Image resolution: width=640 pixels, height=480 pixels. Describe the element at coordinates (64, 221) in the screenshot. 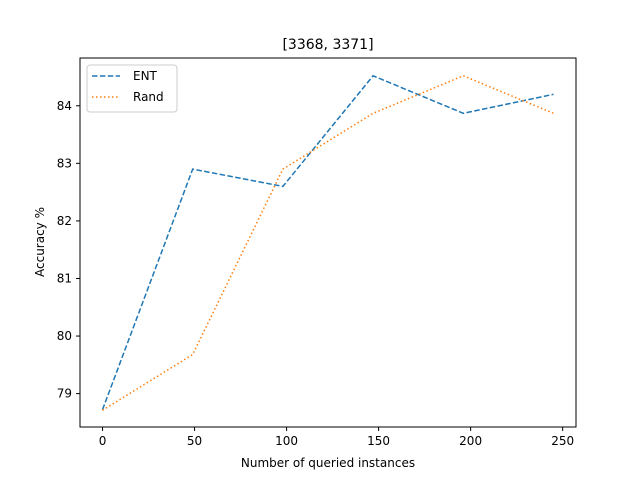

I see `y-tick-label: 82` at that location.